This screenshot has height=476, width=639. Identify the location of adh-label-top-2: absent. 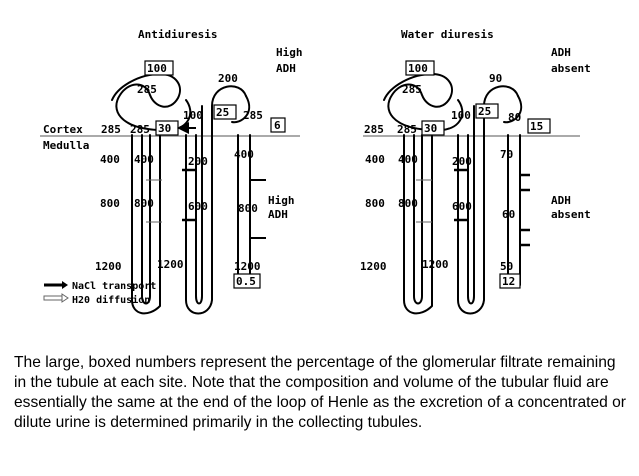
(571, 68).